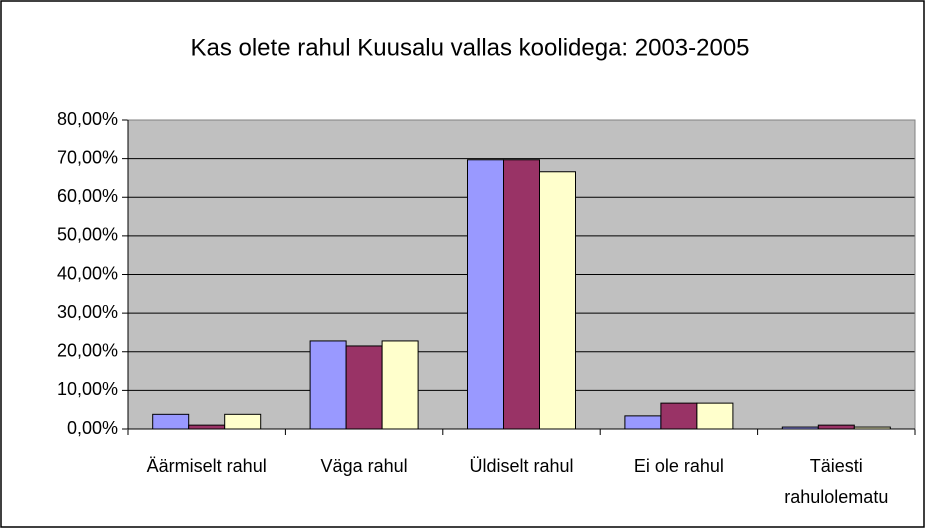 This screenshot has width=926, height=529. What do you see at coordinates (87, 273) in the screenshot?
I see `y-tick-label: 40,00%` at bounding box center [87, 273].